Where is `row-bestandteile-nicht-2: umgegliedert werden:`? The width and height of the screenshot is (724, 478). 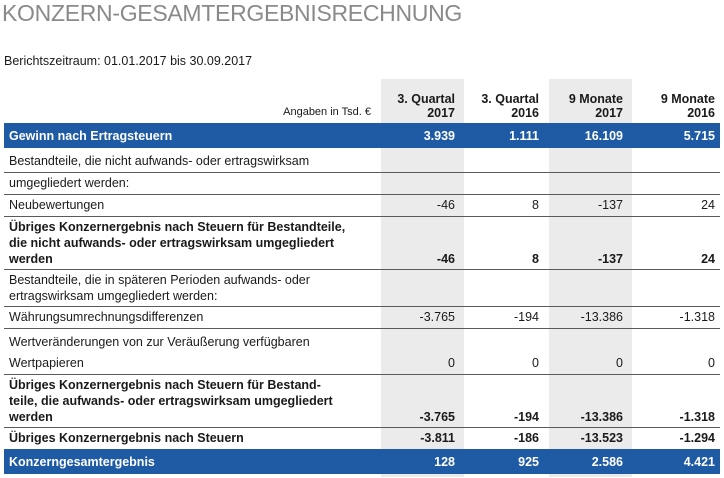 row-bestandteile-nicht-2: umgegliedert werden: is located at coordinates (362, 182).